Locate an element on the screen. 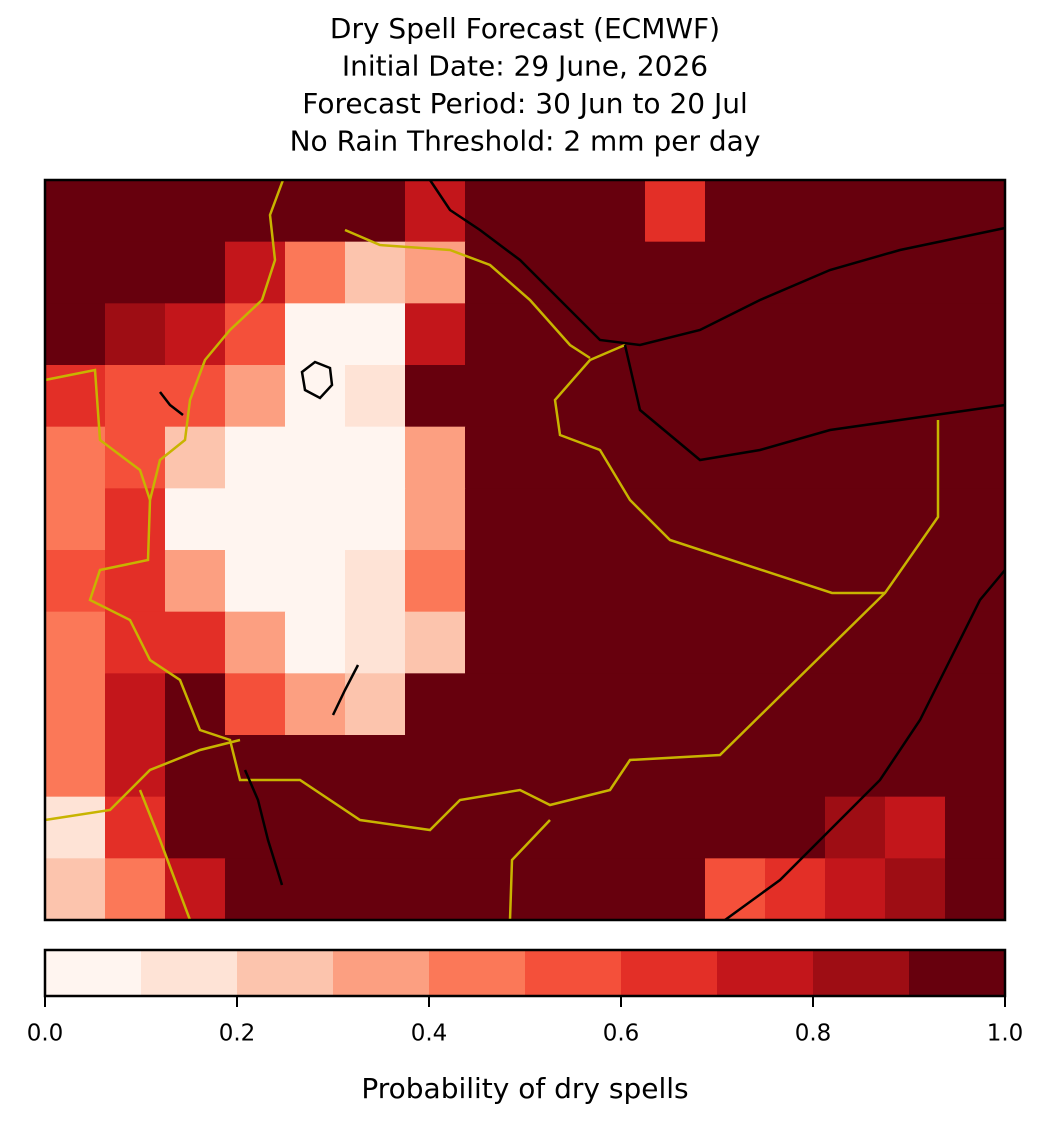 The image size is (1050, 1146). colorbar is located at coordinates (525, 973).